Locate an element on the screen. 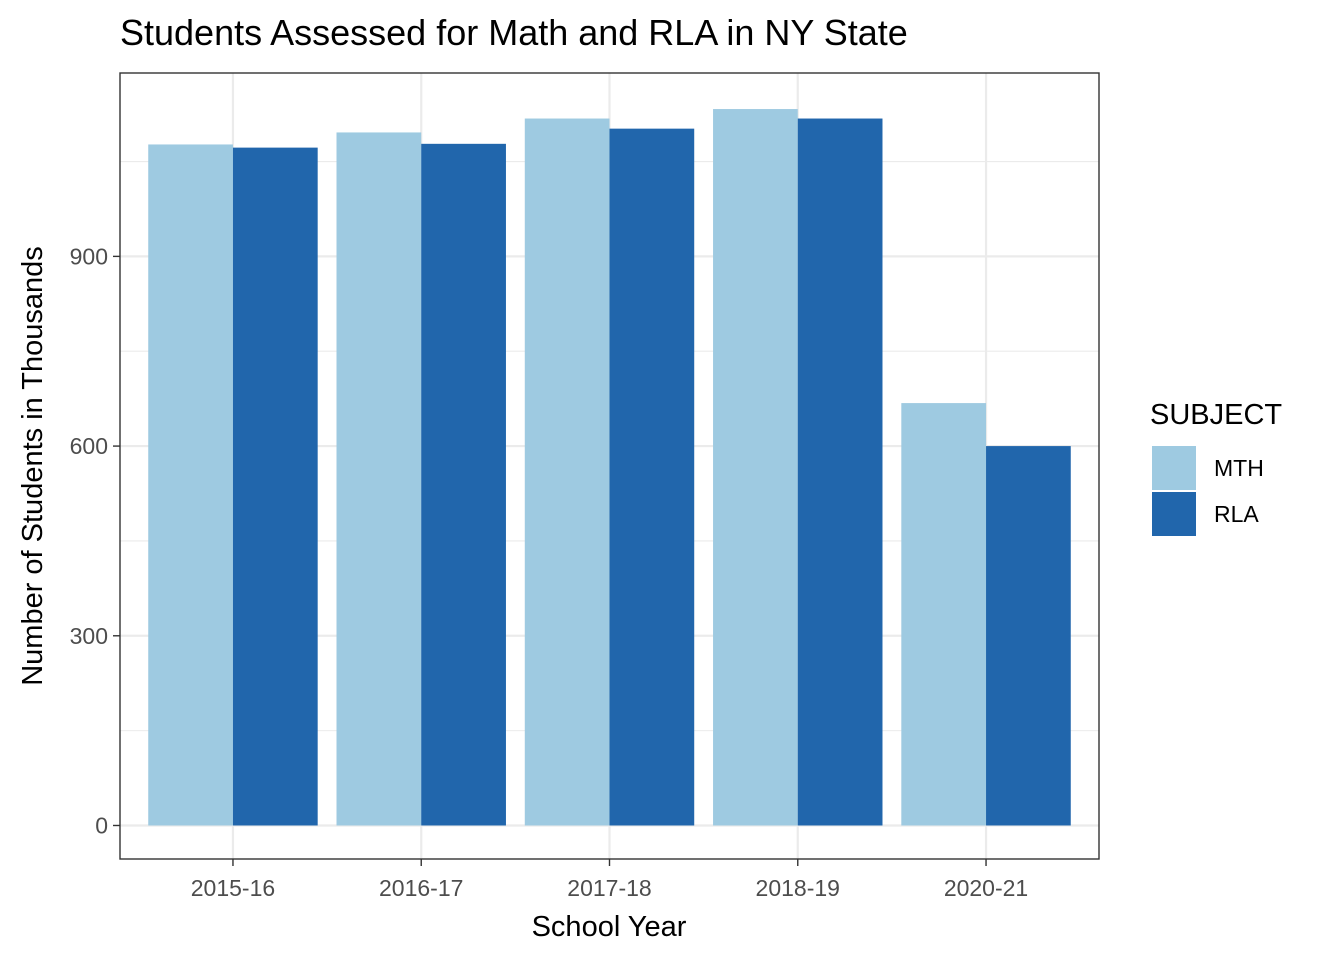  legend-label-mth: MTH is located at coordinates (1239, 468).